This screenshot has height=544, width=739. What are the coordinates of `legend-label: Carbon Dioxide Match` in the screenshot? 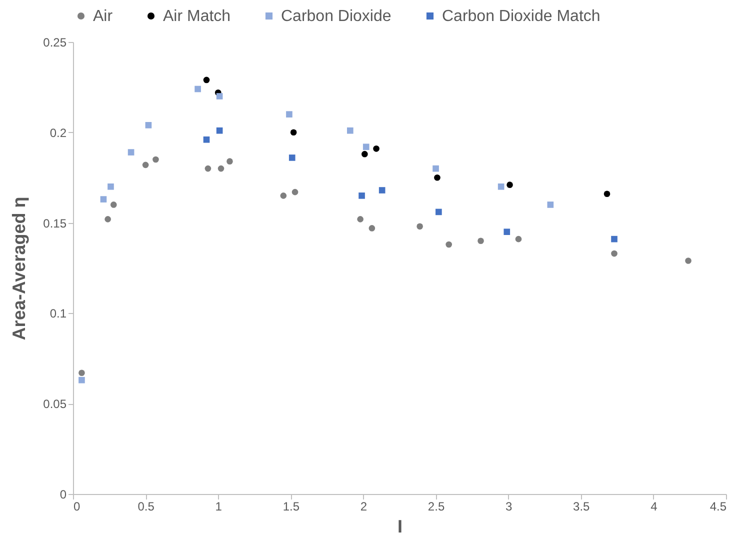 It's located at (521, 16).